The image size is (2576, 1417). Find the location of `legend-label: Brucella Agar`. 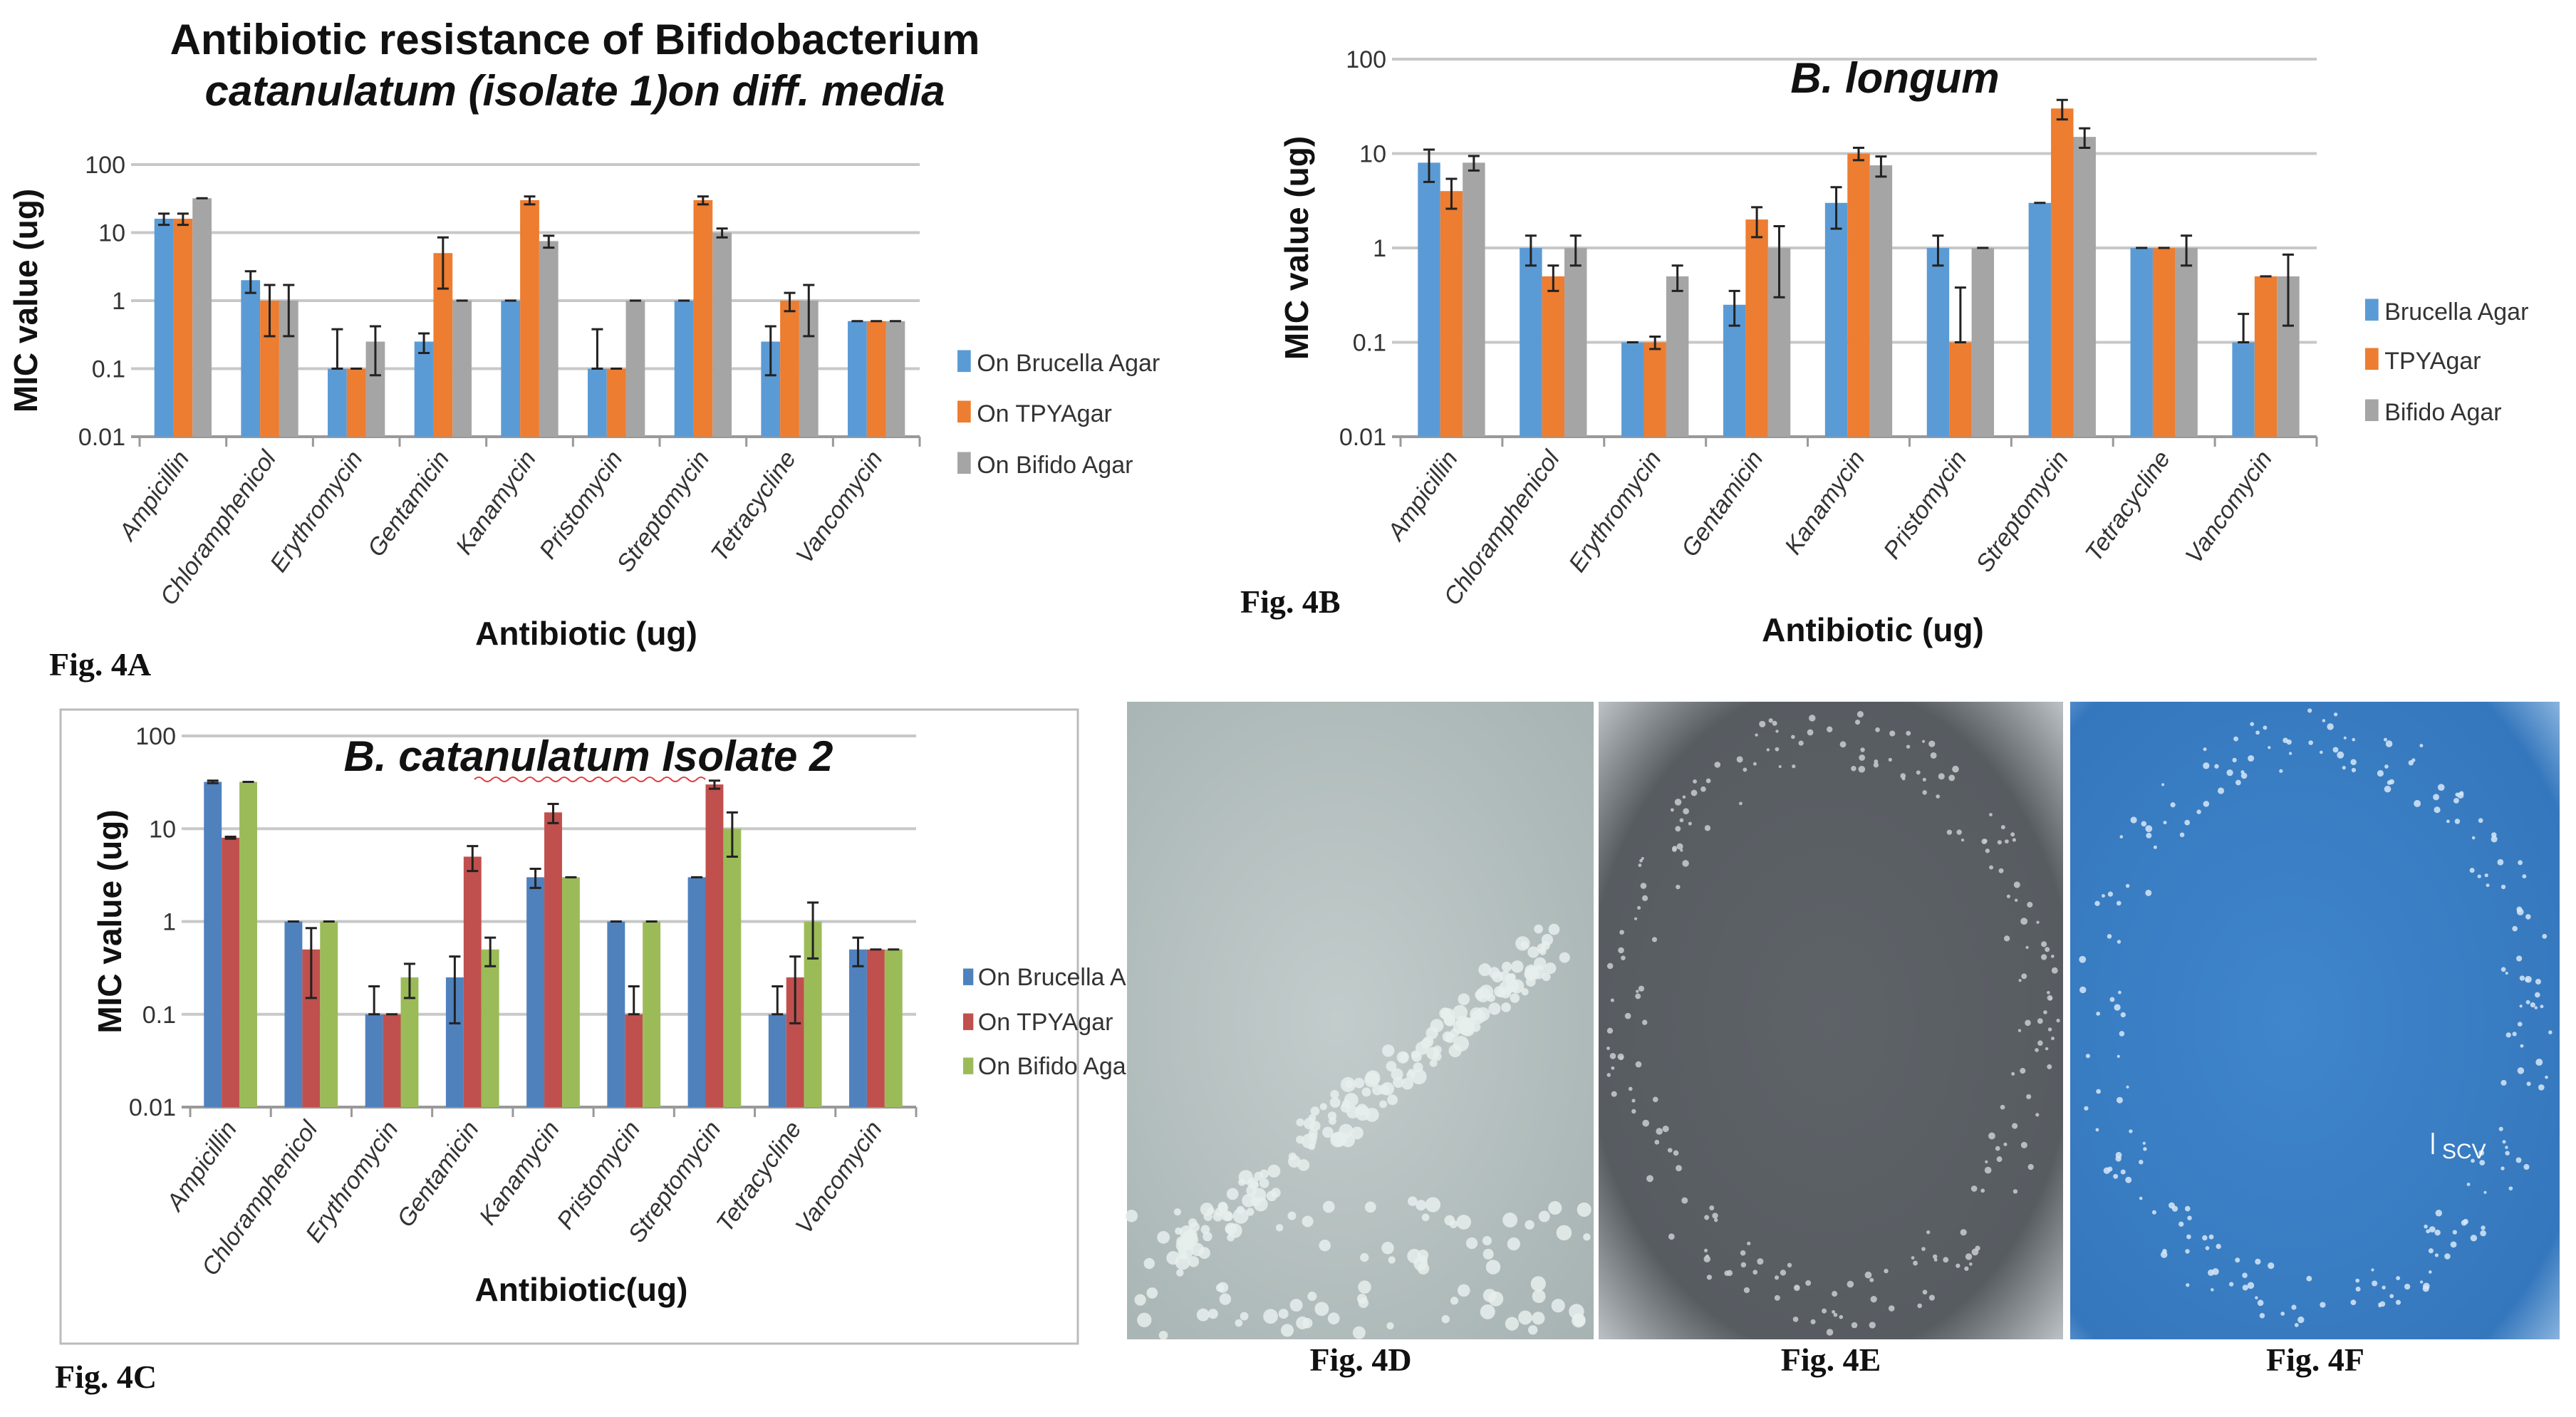

legend-label: Brucella Agar is located at coordinates (2456, 312).